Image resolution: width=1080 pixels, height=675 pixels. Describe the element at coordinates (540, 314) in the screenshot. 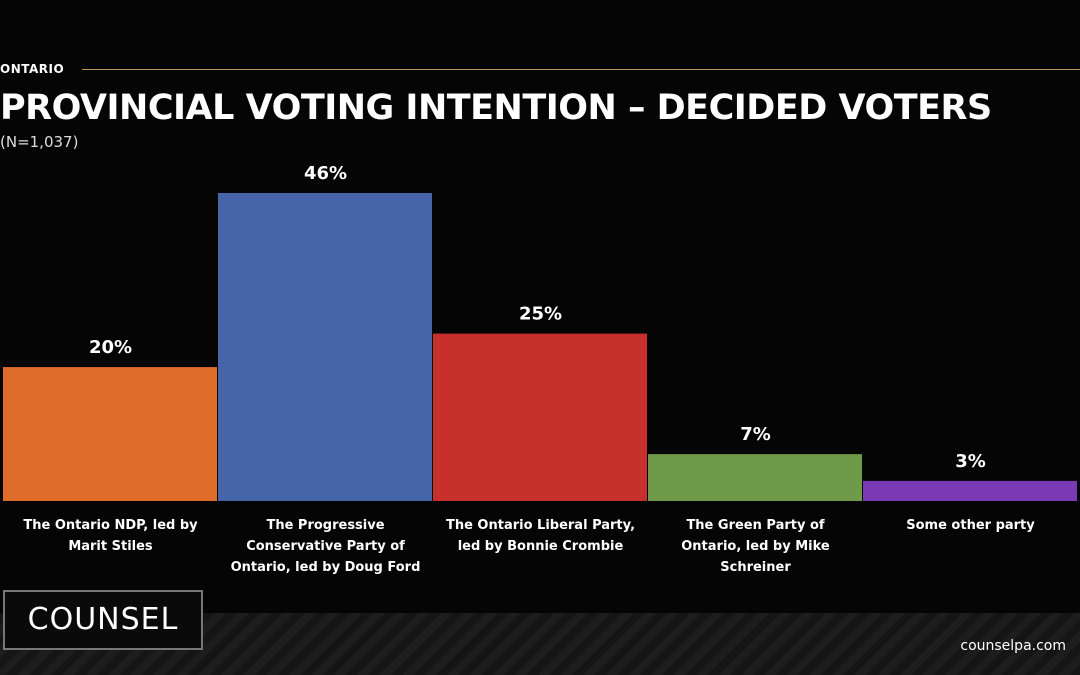

I see `value-label: 25%` at that location.